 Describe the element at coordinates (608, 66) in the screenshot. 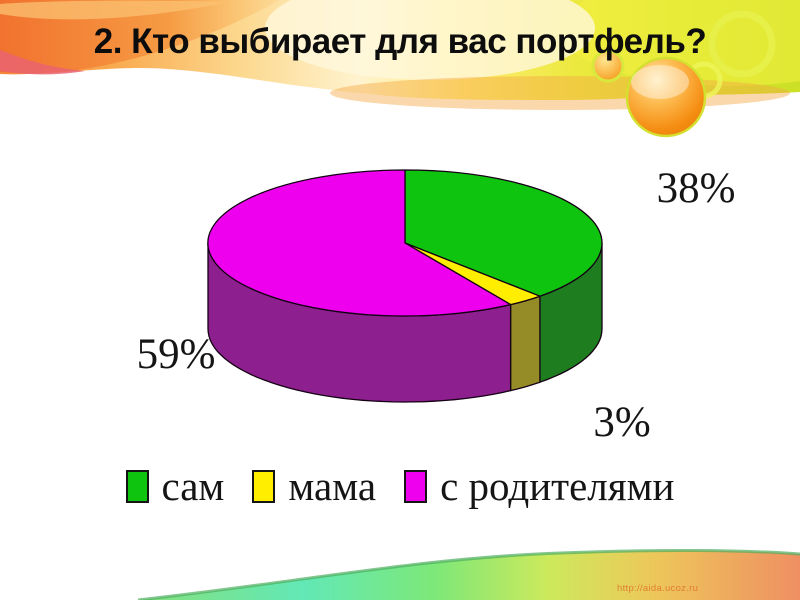

I see `small-sphere-decoration` at that location.